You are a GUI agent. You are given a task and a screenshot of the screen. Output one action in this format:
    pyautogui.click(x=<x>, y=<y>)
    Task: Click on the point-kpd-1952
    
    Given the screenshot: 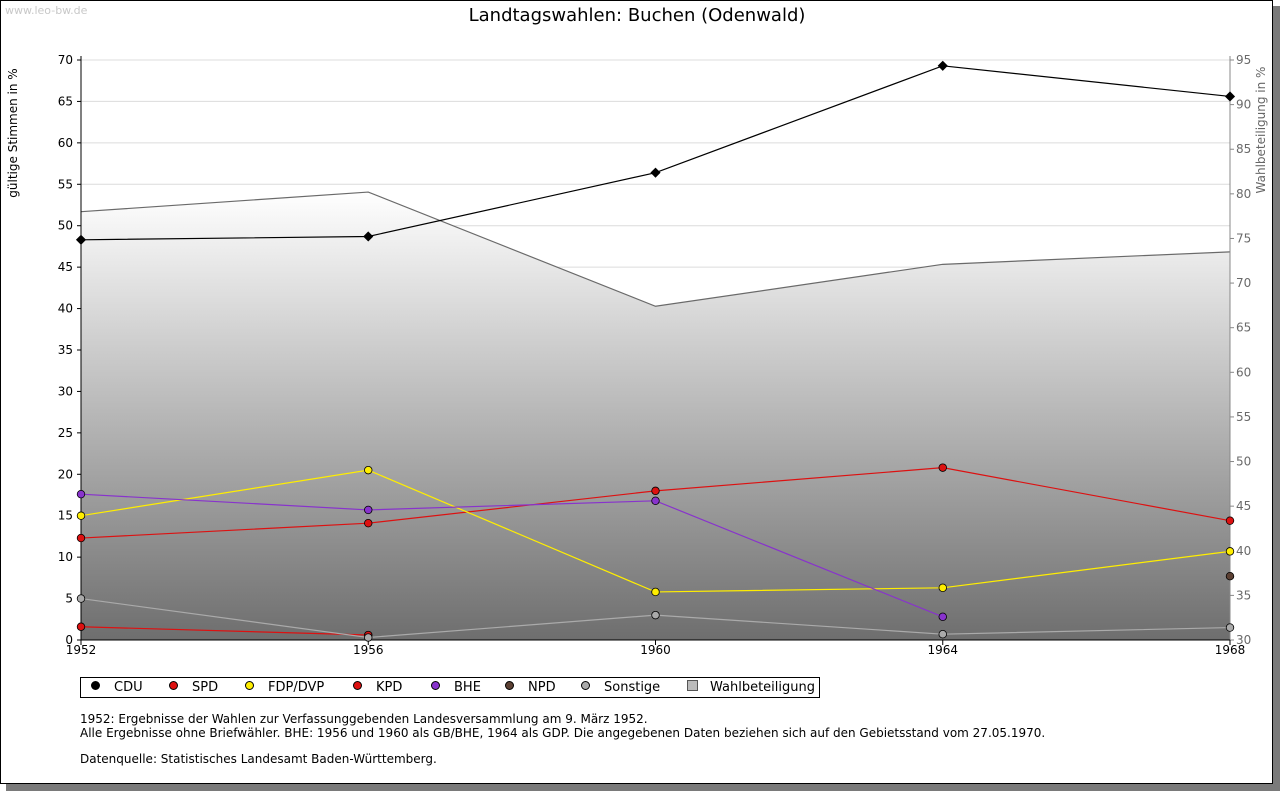 What is the action you would take?
    pyautogui.click(x=81, y=626)
    